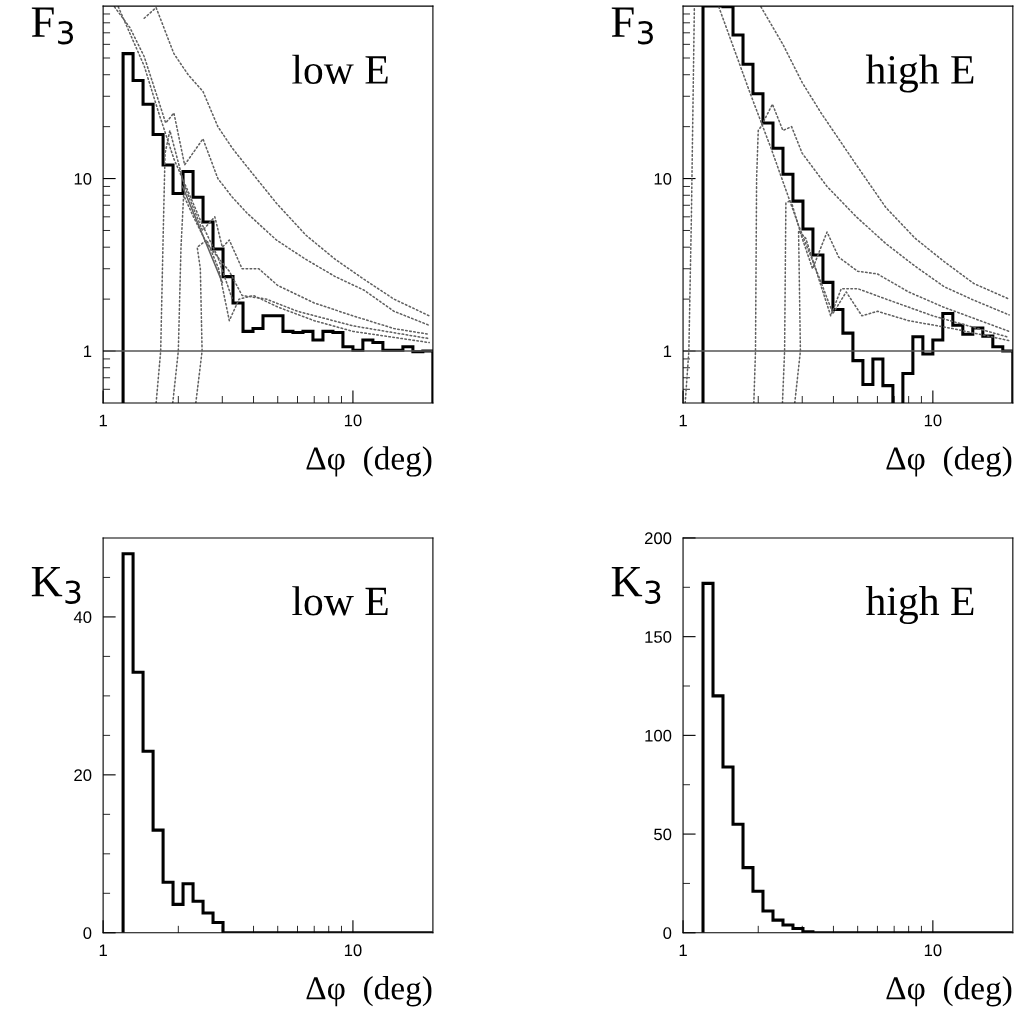 Image resolution: width=1021 pixels, height=1015 pixels. What do you see at coordinates (82, 617) in the screenshot?
I see `y-tick-label: 40` at bounding box center [82, 617].